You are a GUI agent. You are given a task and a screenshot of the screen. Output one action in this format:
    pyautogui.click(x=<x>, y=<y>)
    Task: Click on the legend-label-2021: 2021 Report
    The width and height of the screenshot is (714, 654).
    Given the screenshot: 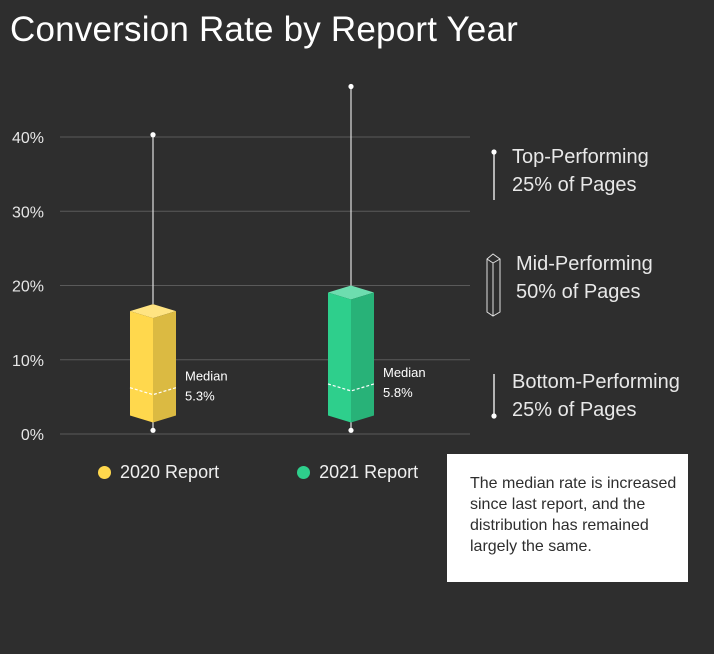 What is the action you would take?
    pyautogui.click(x=369, y=472)
    